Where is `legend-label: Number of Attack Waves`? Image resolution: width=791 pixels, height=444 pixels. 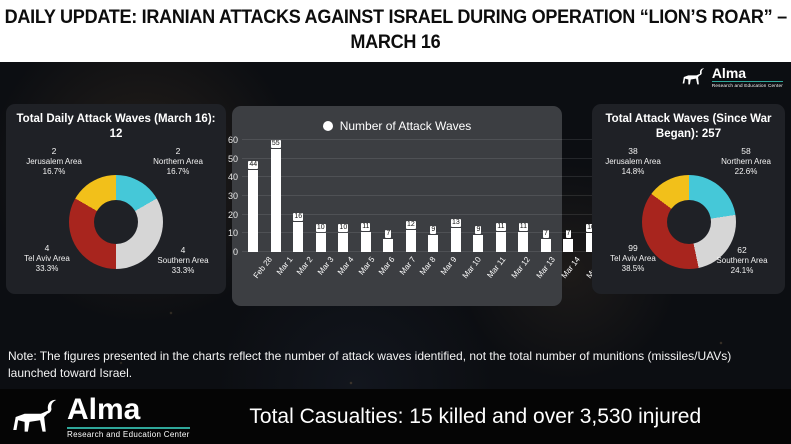 legend-label: Number of Attack Waves is located at coordinates (405, 126).